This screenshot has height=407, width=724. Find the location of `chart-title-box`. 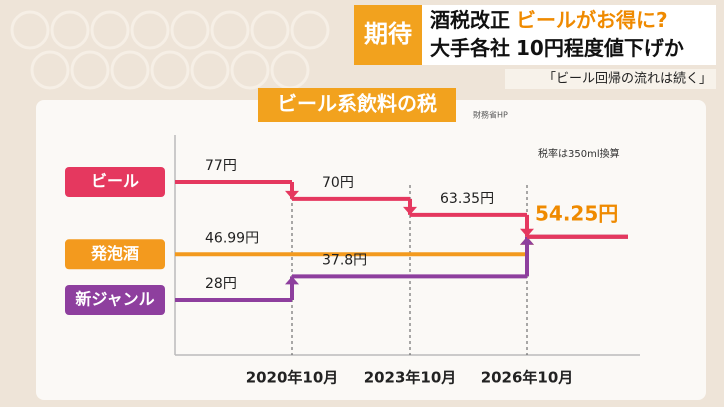

chart-title-box is located at coordinates (357, 105).